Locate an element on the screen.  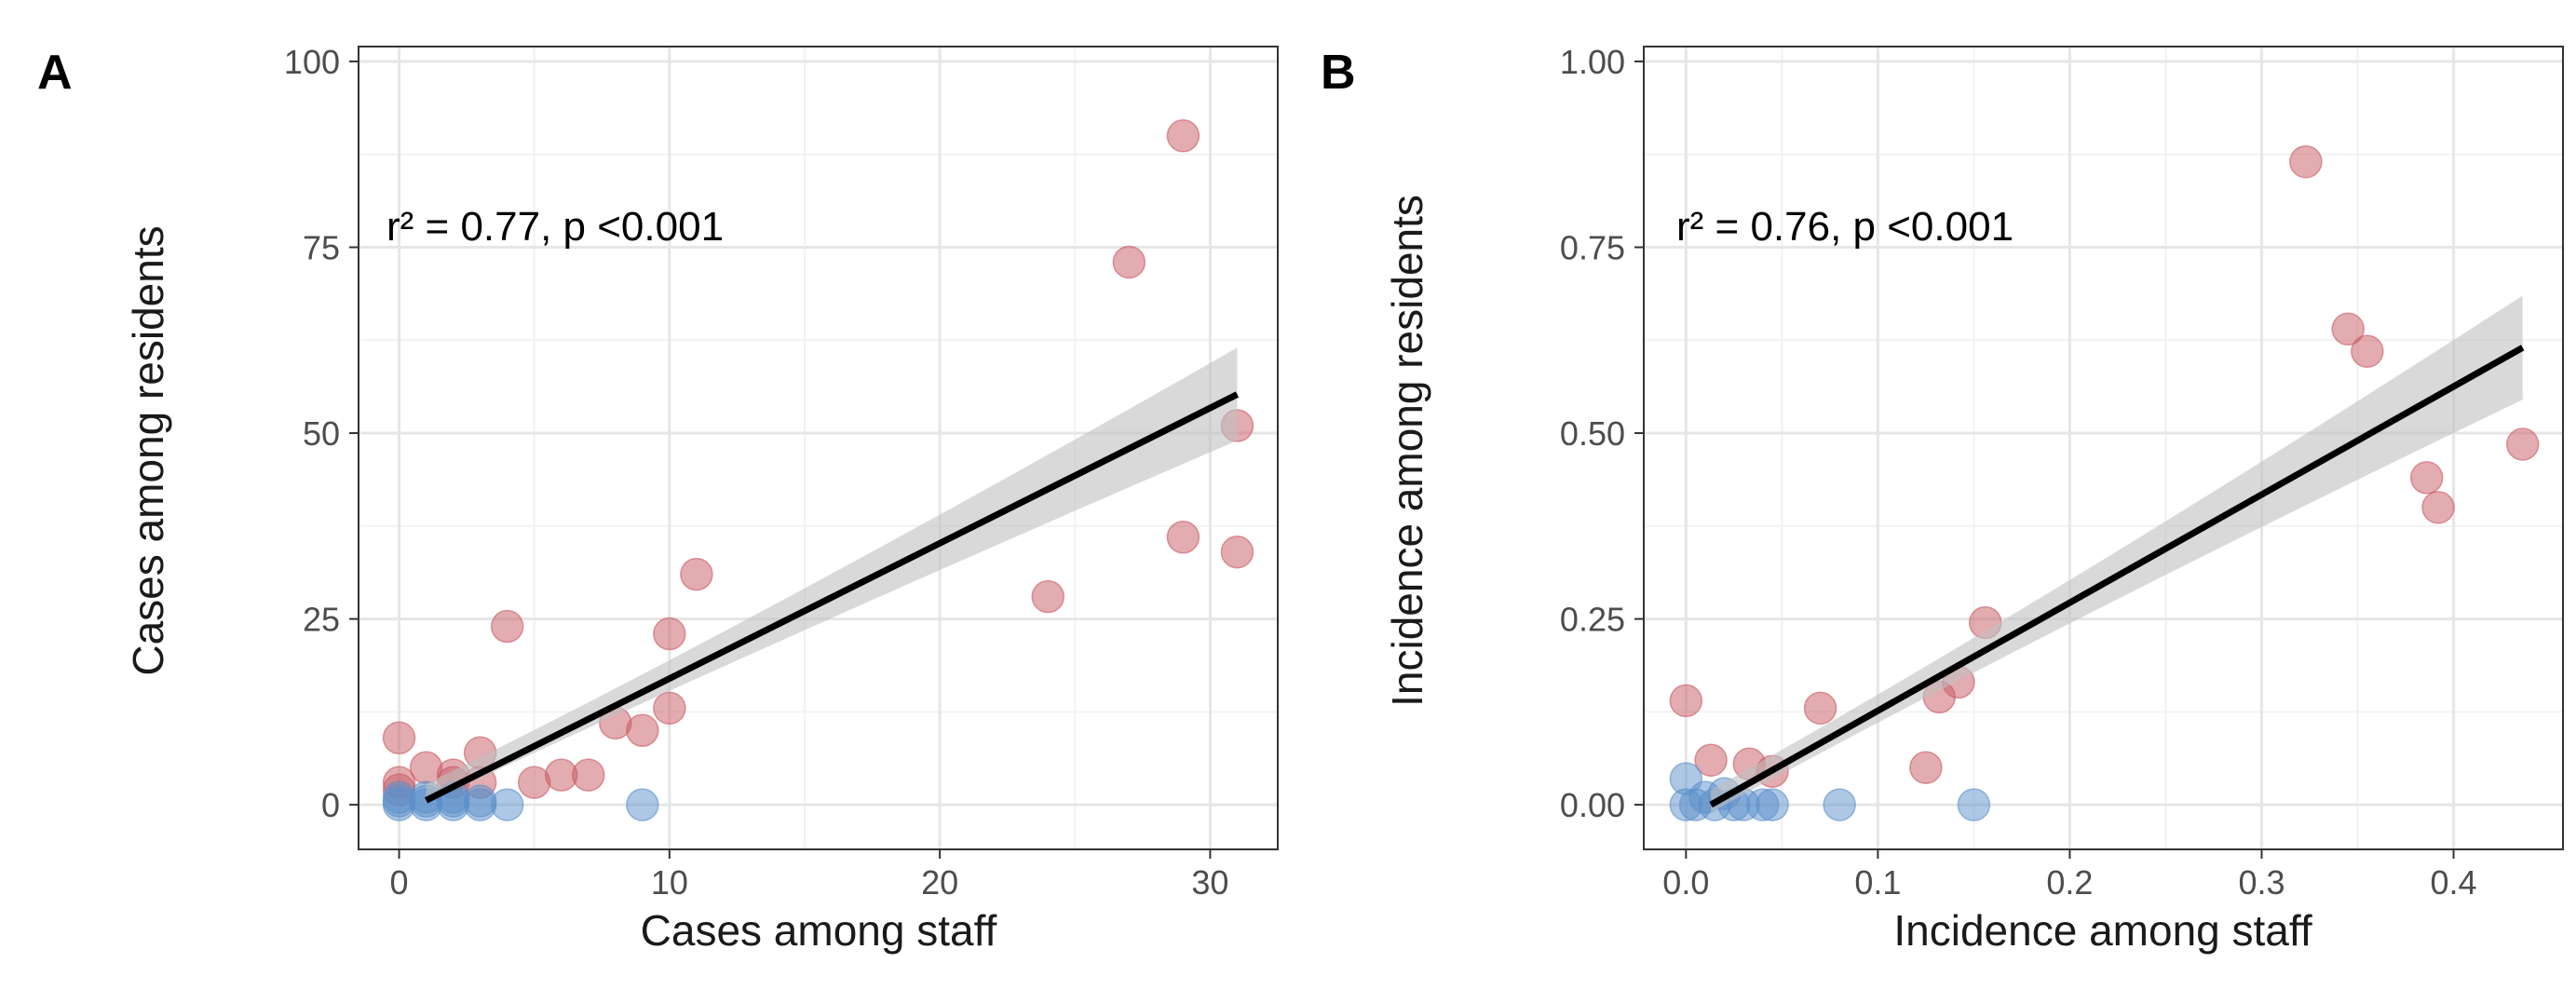
y-tick-label: 0.25 is located at coordinates (1592, 620).